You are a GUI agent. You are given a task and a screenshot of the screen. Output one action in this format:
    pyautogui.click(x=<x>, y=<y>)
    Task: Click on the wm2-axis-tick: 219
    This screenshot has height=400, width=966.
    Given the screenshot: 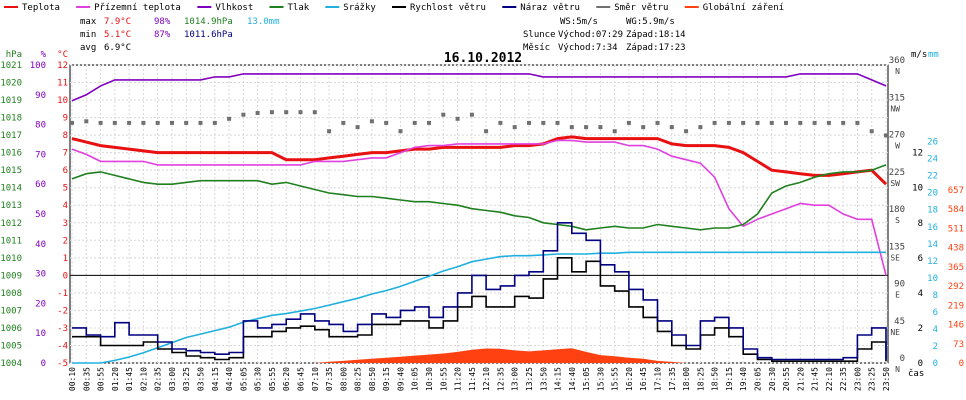 What is the action you would take?
    pyautogui.click(x=956, y=306)
    